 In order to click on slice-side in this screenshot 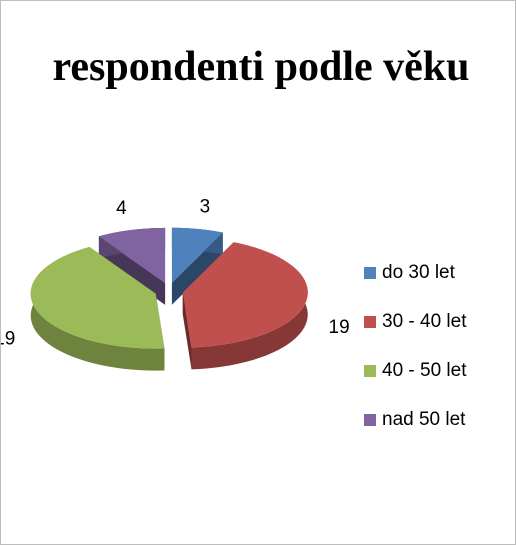, I will do `click(187, 331)`.